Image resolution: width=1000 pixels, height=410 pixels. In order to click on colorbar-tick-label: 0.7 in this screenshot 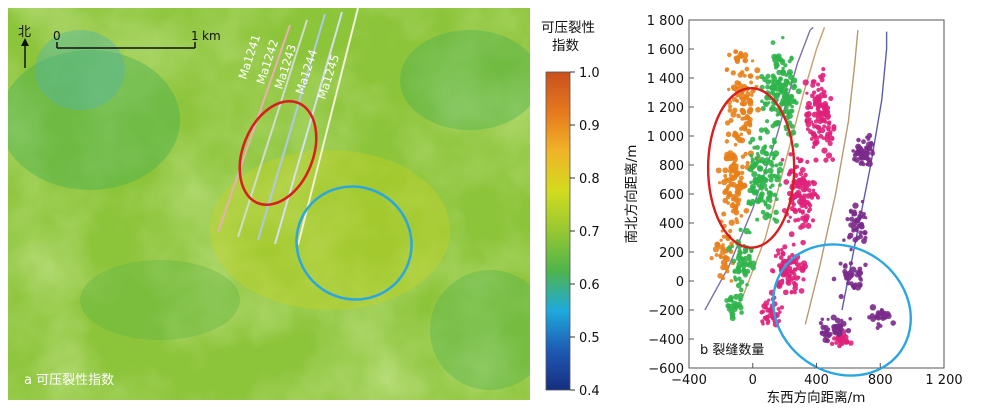, I will do `click(589, 232)`.